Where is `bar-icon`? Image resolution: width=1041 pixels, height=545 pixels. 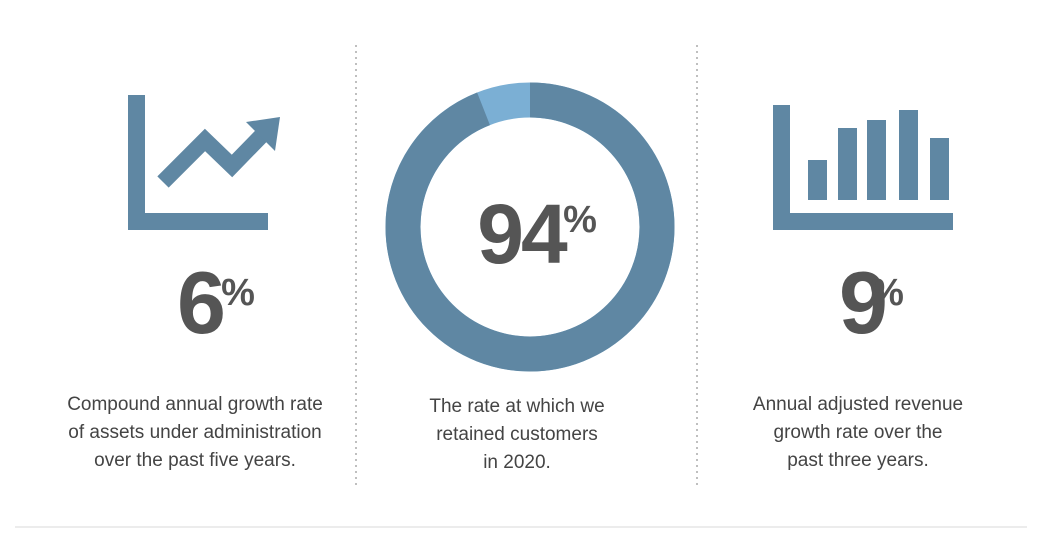 bar-icon is located at coordinates (863, 167).